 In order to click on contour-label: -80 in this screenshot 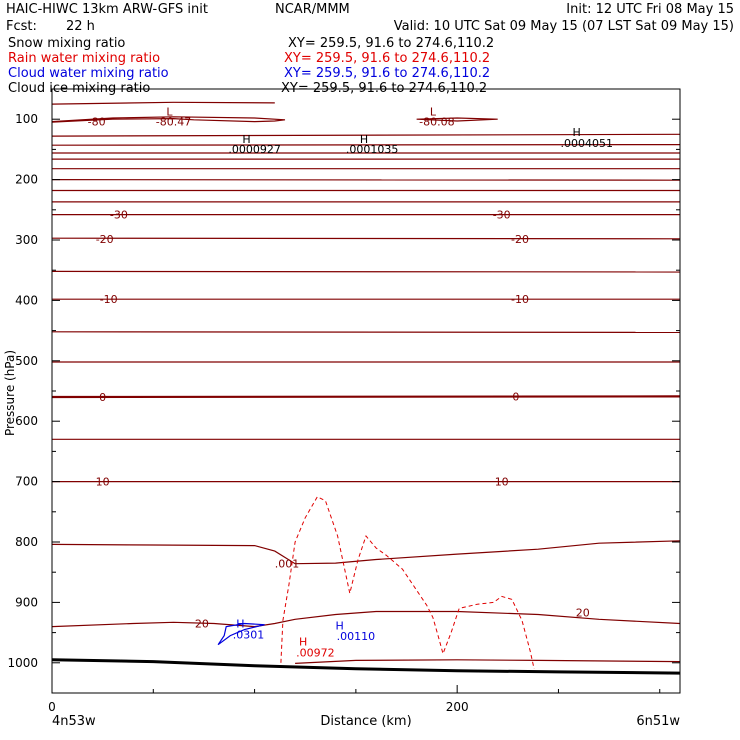, I will do `click(97, 122)`.